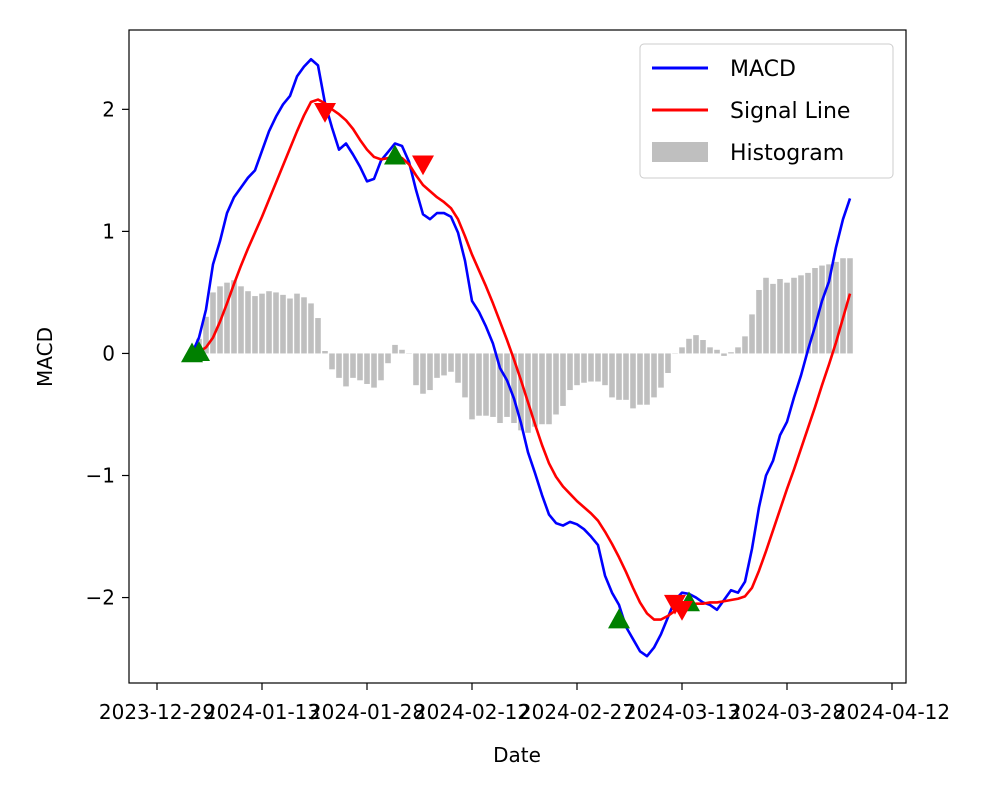 This screenshot has height=800, width=1000. I want to click on x-tick-label: 2024-03-28, so click(787, 712).